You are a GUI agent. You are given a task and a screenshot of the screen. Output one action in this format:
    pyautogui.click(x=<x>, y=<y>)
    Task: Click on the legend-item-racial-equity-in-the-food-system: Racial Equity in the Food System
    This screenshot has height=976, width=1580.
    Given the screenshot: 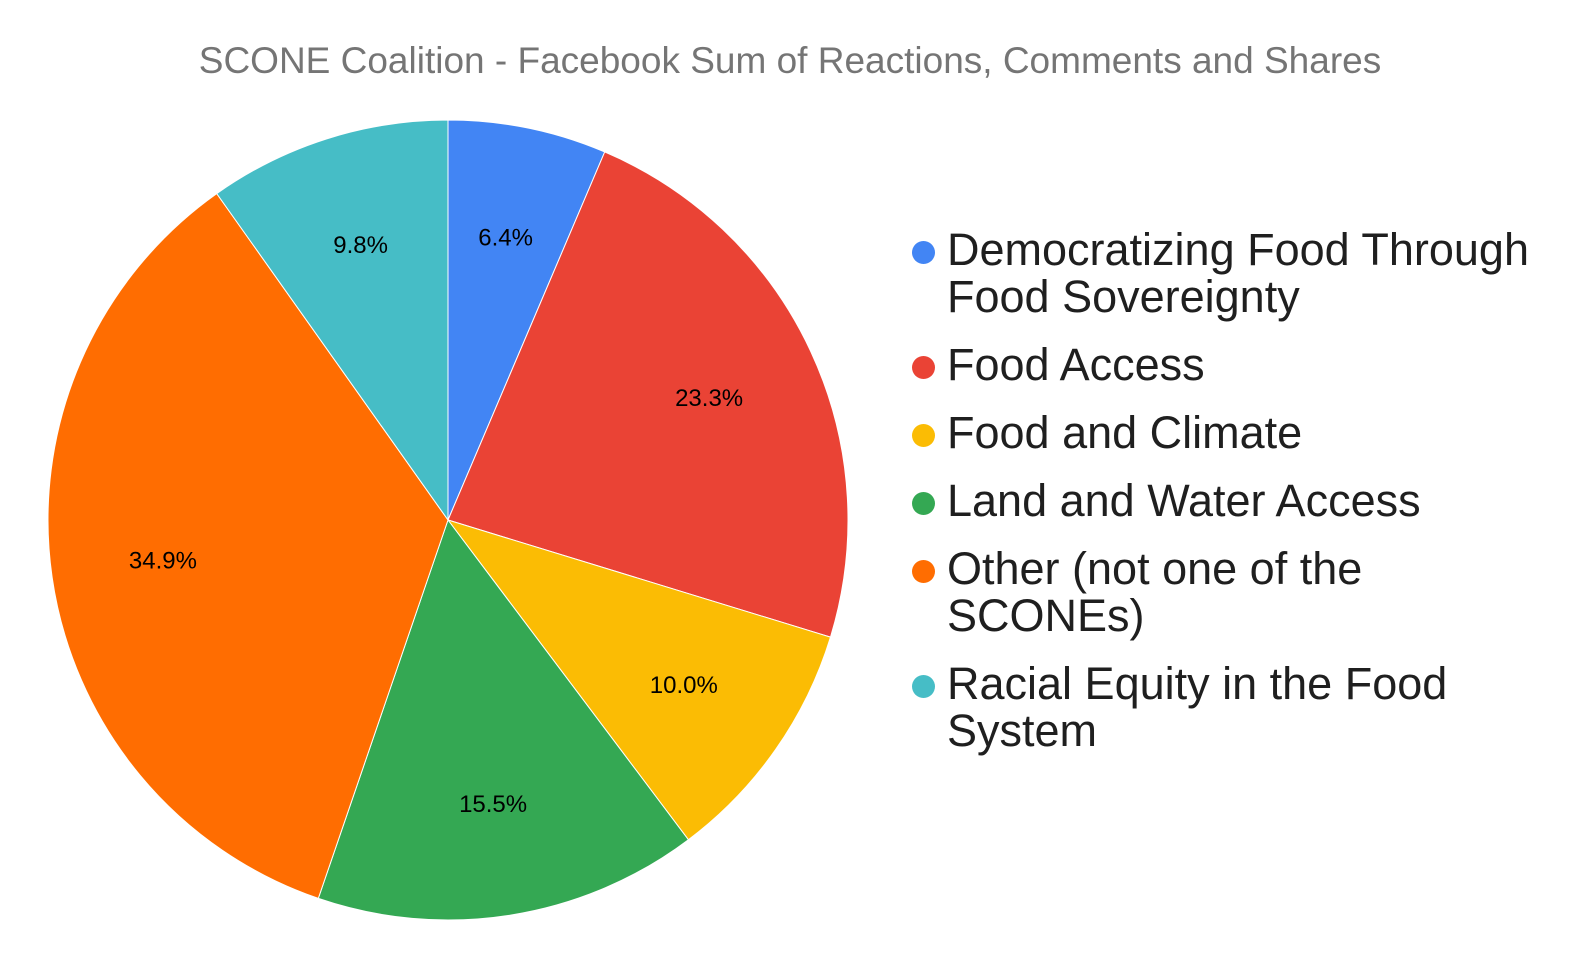 What is the action you would take?
    pyautogui.click(x=1237, y=707)
    